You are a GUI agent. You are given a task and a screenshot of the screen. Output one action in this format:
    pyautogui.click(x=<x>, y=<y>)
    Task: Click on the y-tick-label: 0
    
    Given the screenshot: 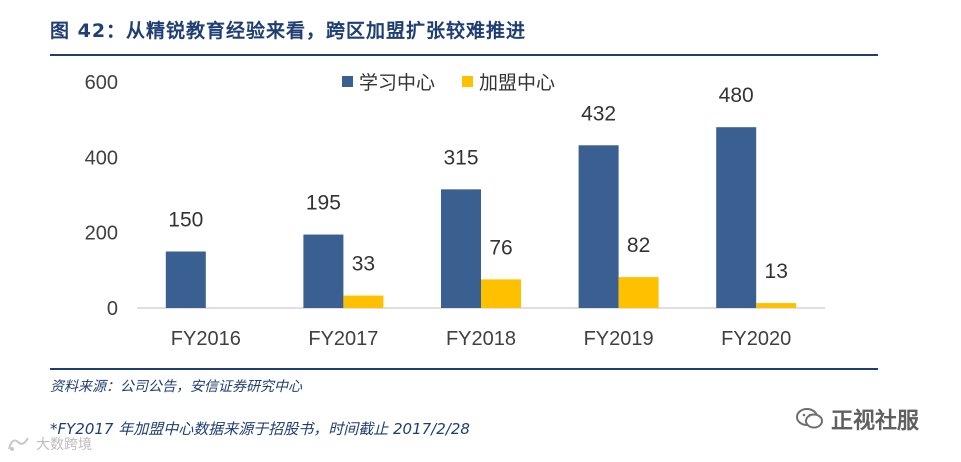 What is the action you would take?
    pyautogui.click(x=112, y=309)
    